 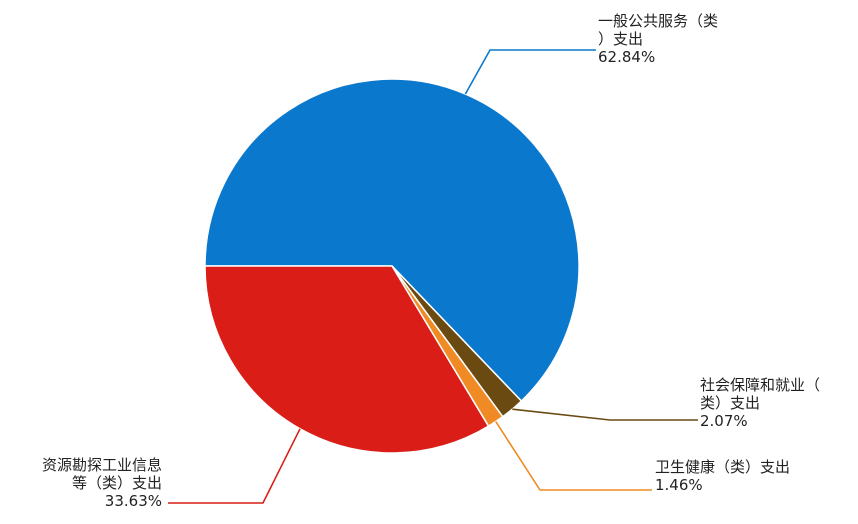 What do you see at coordinates (730, 403) in the screenshot?
I see `slice-name-label-1: 类）支出` at bounding box center [730, 403].